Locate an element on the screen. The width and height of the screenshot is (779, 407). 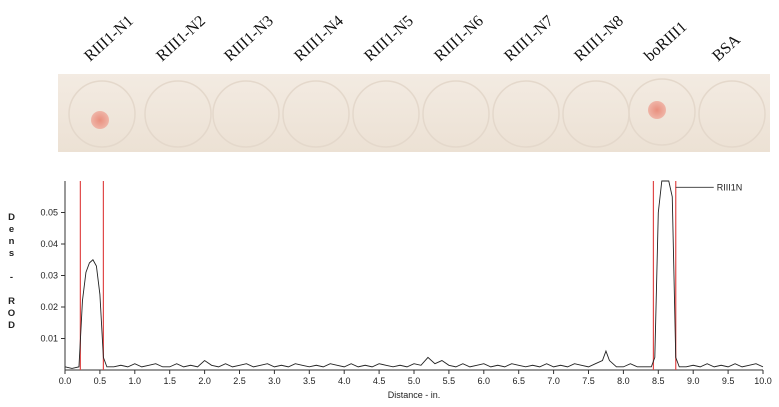
y-tick-label: 0.01 is located at coordinates (49, 339).